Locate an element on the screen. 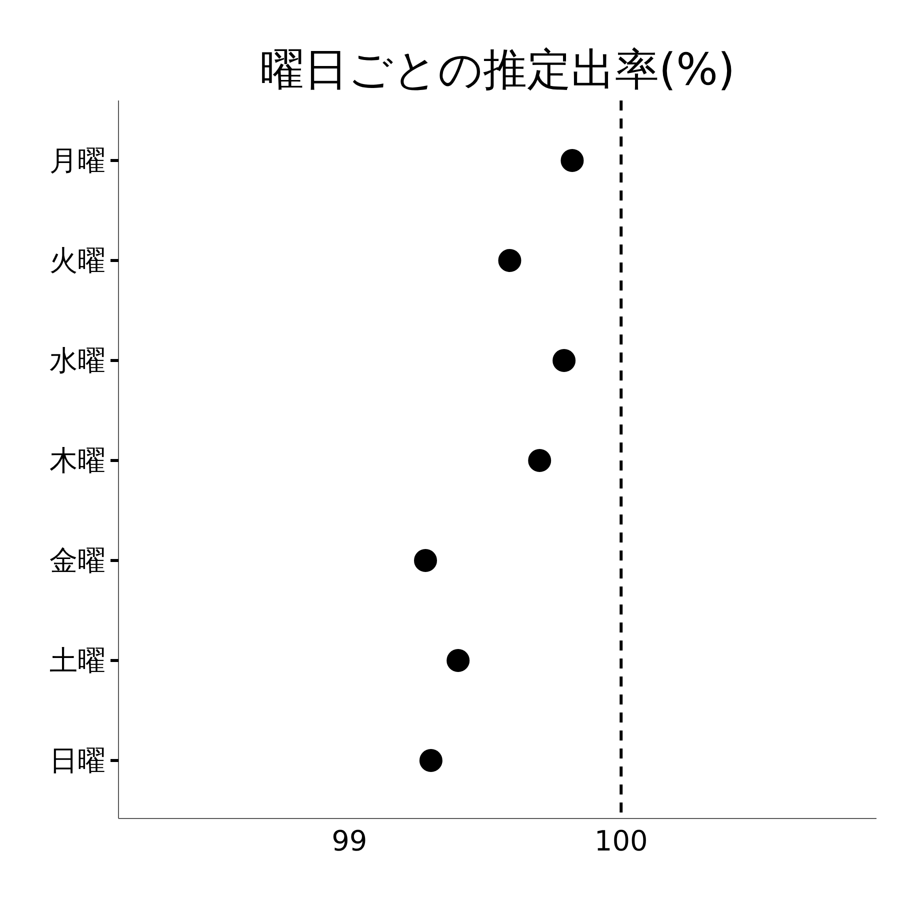 This screenshot has height=900, width=900. y-tick-label: 月曜 is located at coordinates (78, 160).